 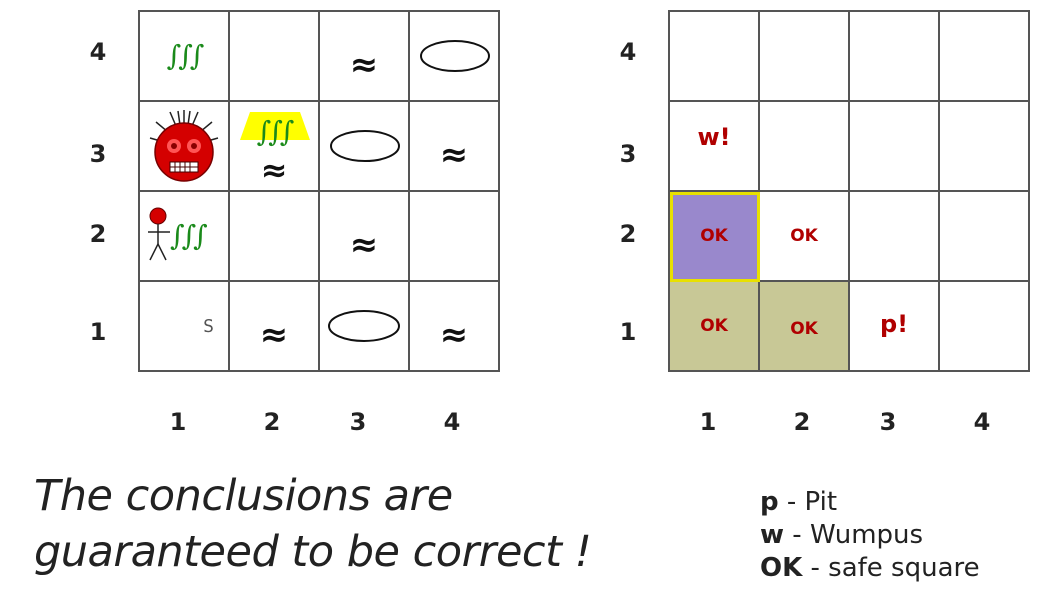 I want to click on right-cell-r1c3: p!, so click(x=895, y=327).